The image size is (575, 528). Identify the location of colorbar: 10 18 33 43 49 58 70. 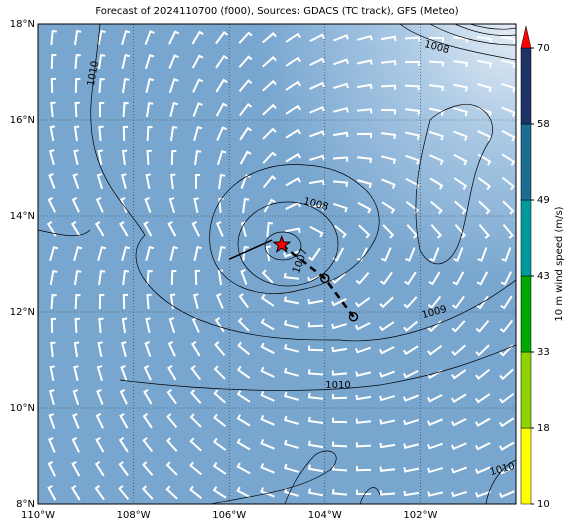
(535, 267).